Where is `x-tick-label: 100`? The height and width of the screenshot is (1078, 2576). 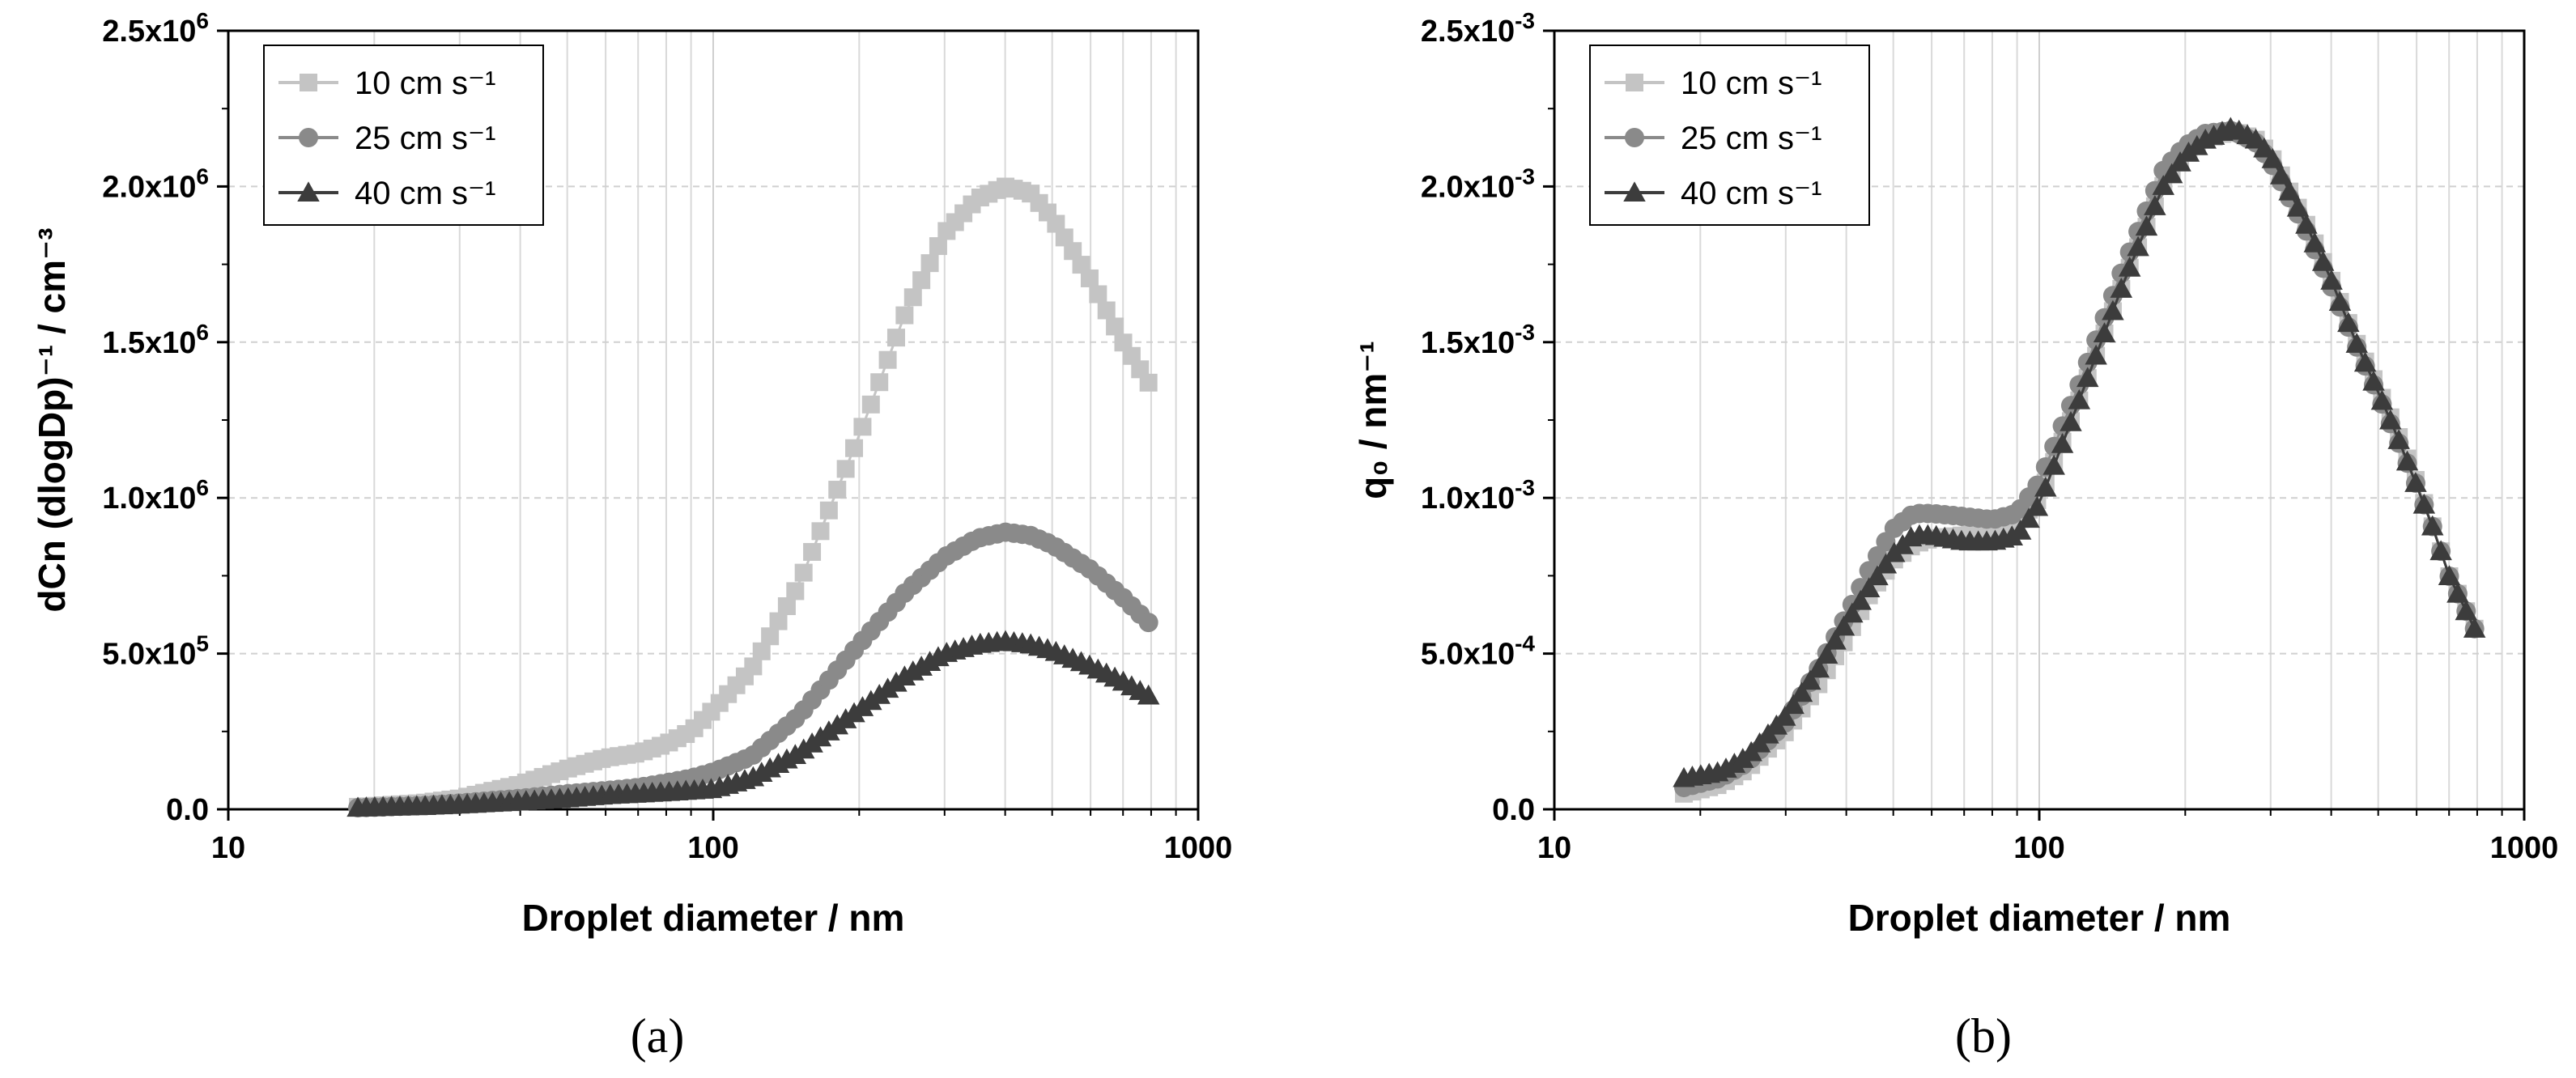
x-tick-label: 100 is located at coordinates (712, 848).